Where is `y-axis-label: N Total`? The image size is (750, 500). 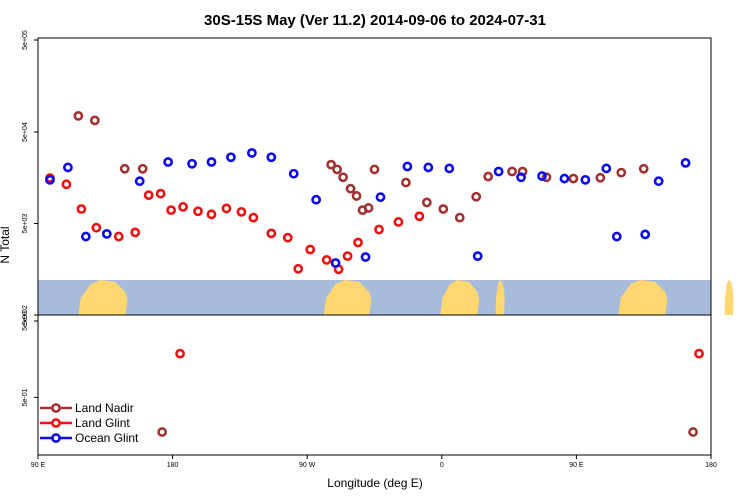
y-axis-label: N Total is located at coordinates (6, 244).